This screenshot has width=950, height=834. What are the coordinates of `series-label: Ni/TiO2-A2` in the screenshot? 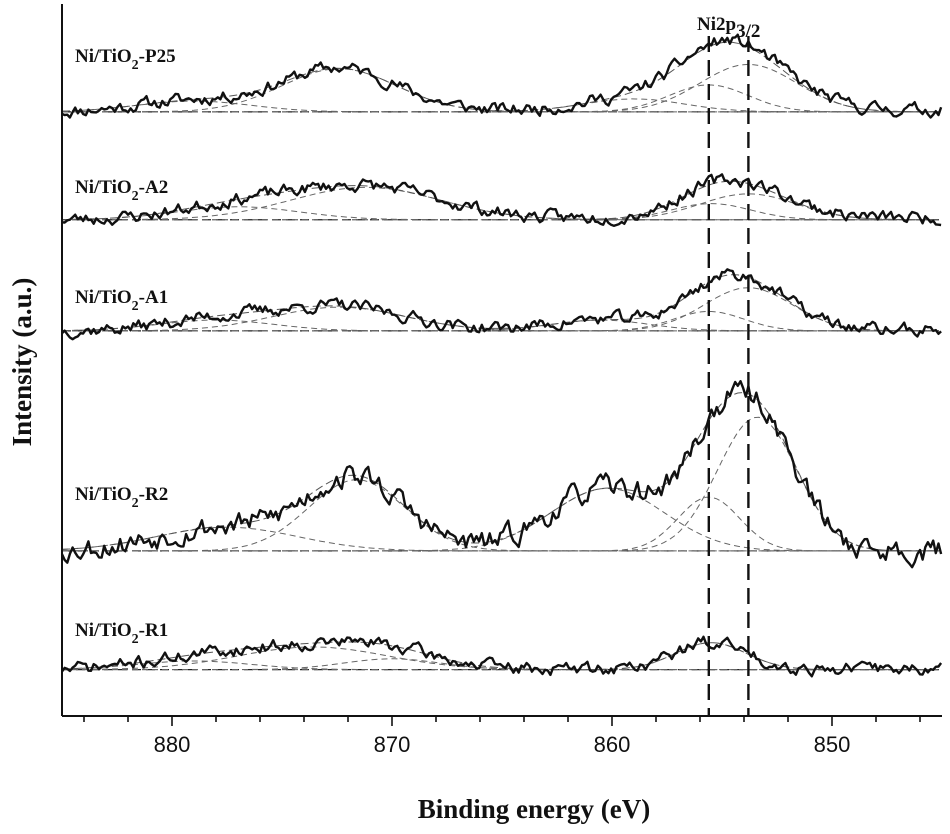 It's located at (121, 190).